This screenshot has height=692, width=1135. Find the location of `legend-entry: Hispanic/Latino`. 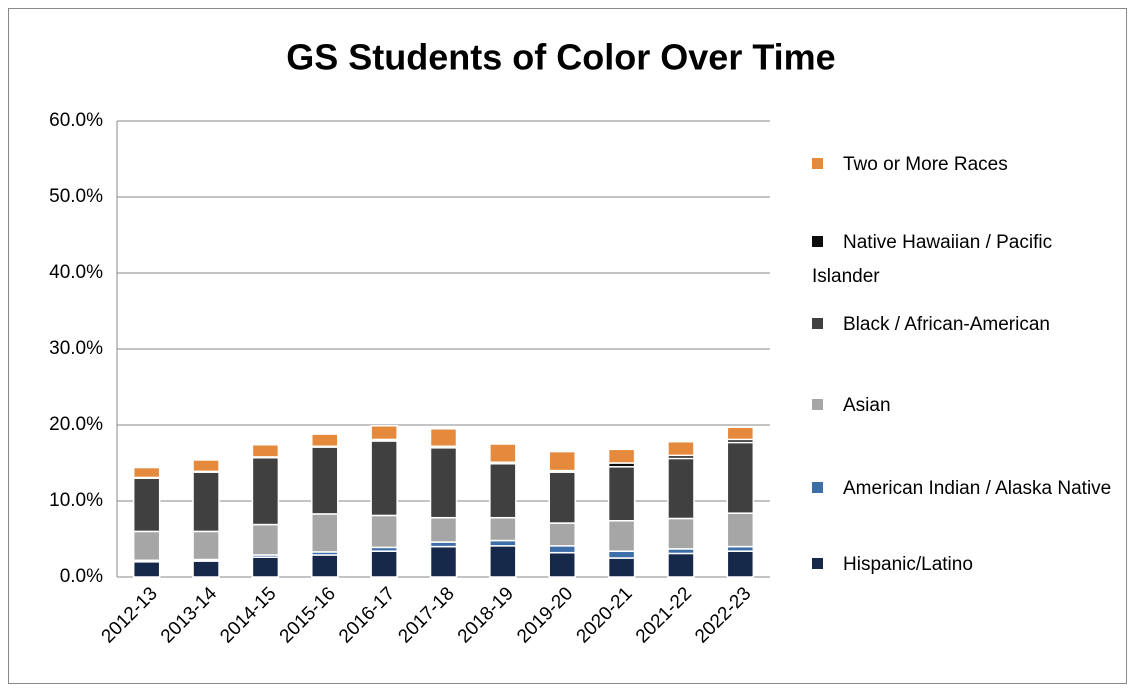

legend-entry: Hispanic/Latino is located at coordinates (967, 565).